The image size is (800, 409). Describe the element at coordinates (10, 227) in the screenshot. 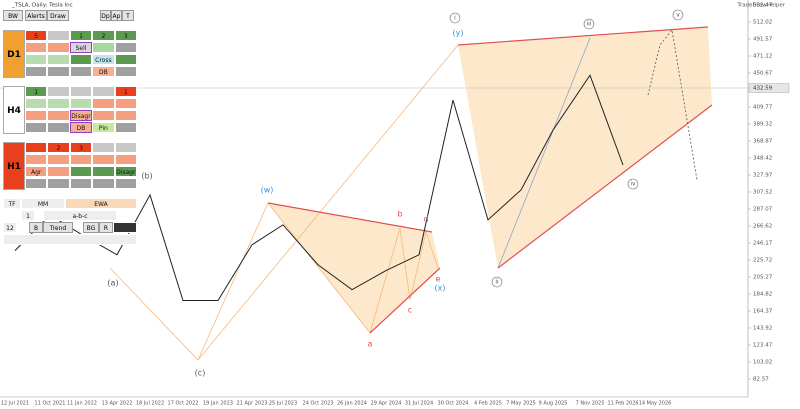

I see `tool-period: 12` at that location.